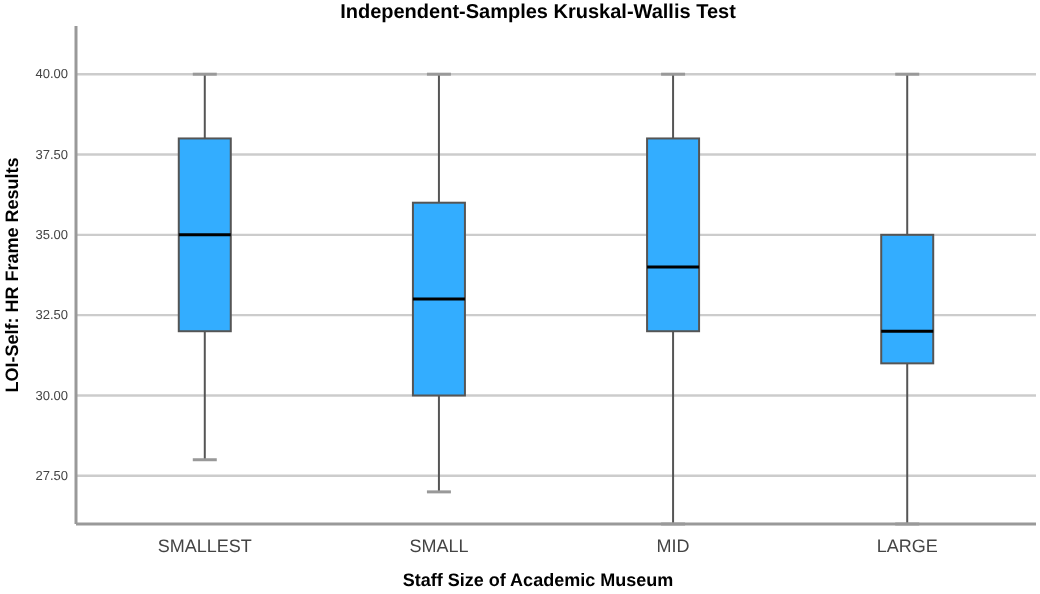 Image resolution: width=1040 pixels, height=594 pixels. Describe the element at coordinates (539, 13) in the screenshot. I see `chart-title: Independent-Samples Kruskal-Wallis Test` at that location.